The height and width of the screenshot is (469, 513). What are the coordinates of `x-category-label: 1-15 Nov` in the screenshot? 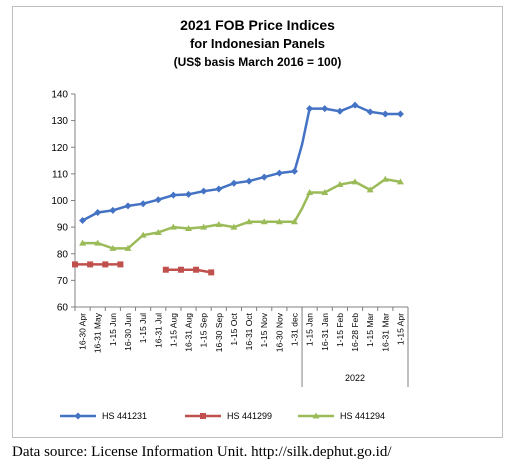 It's located at (264, 329).